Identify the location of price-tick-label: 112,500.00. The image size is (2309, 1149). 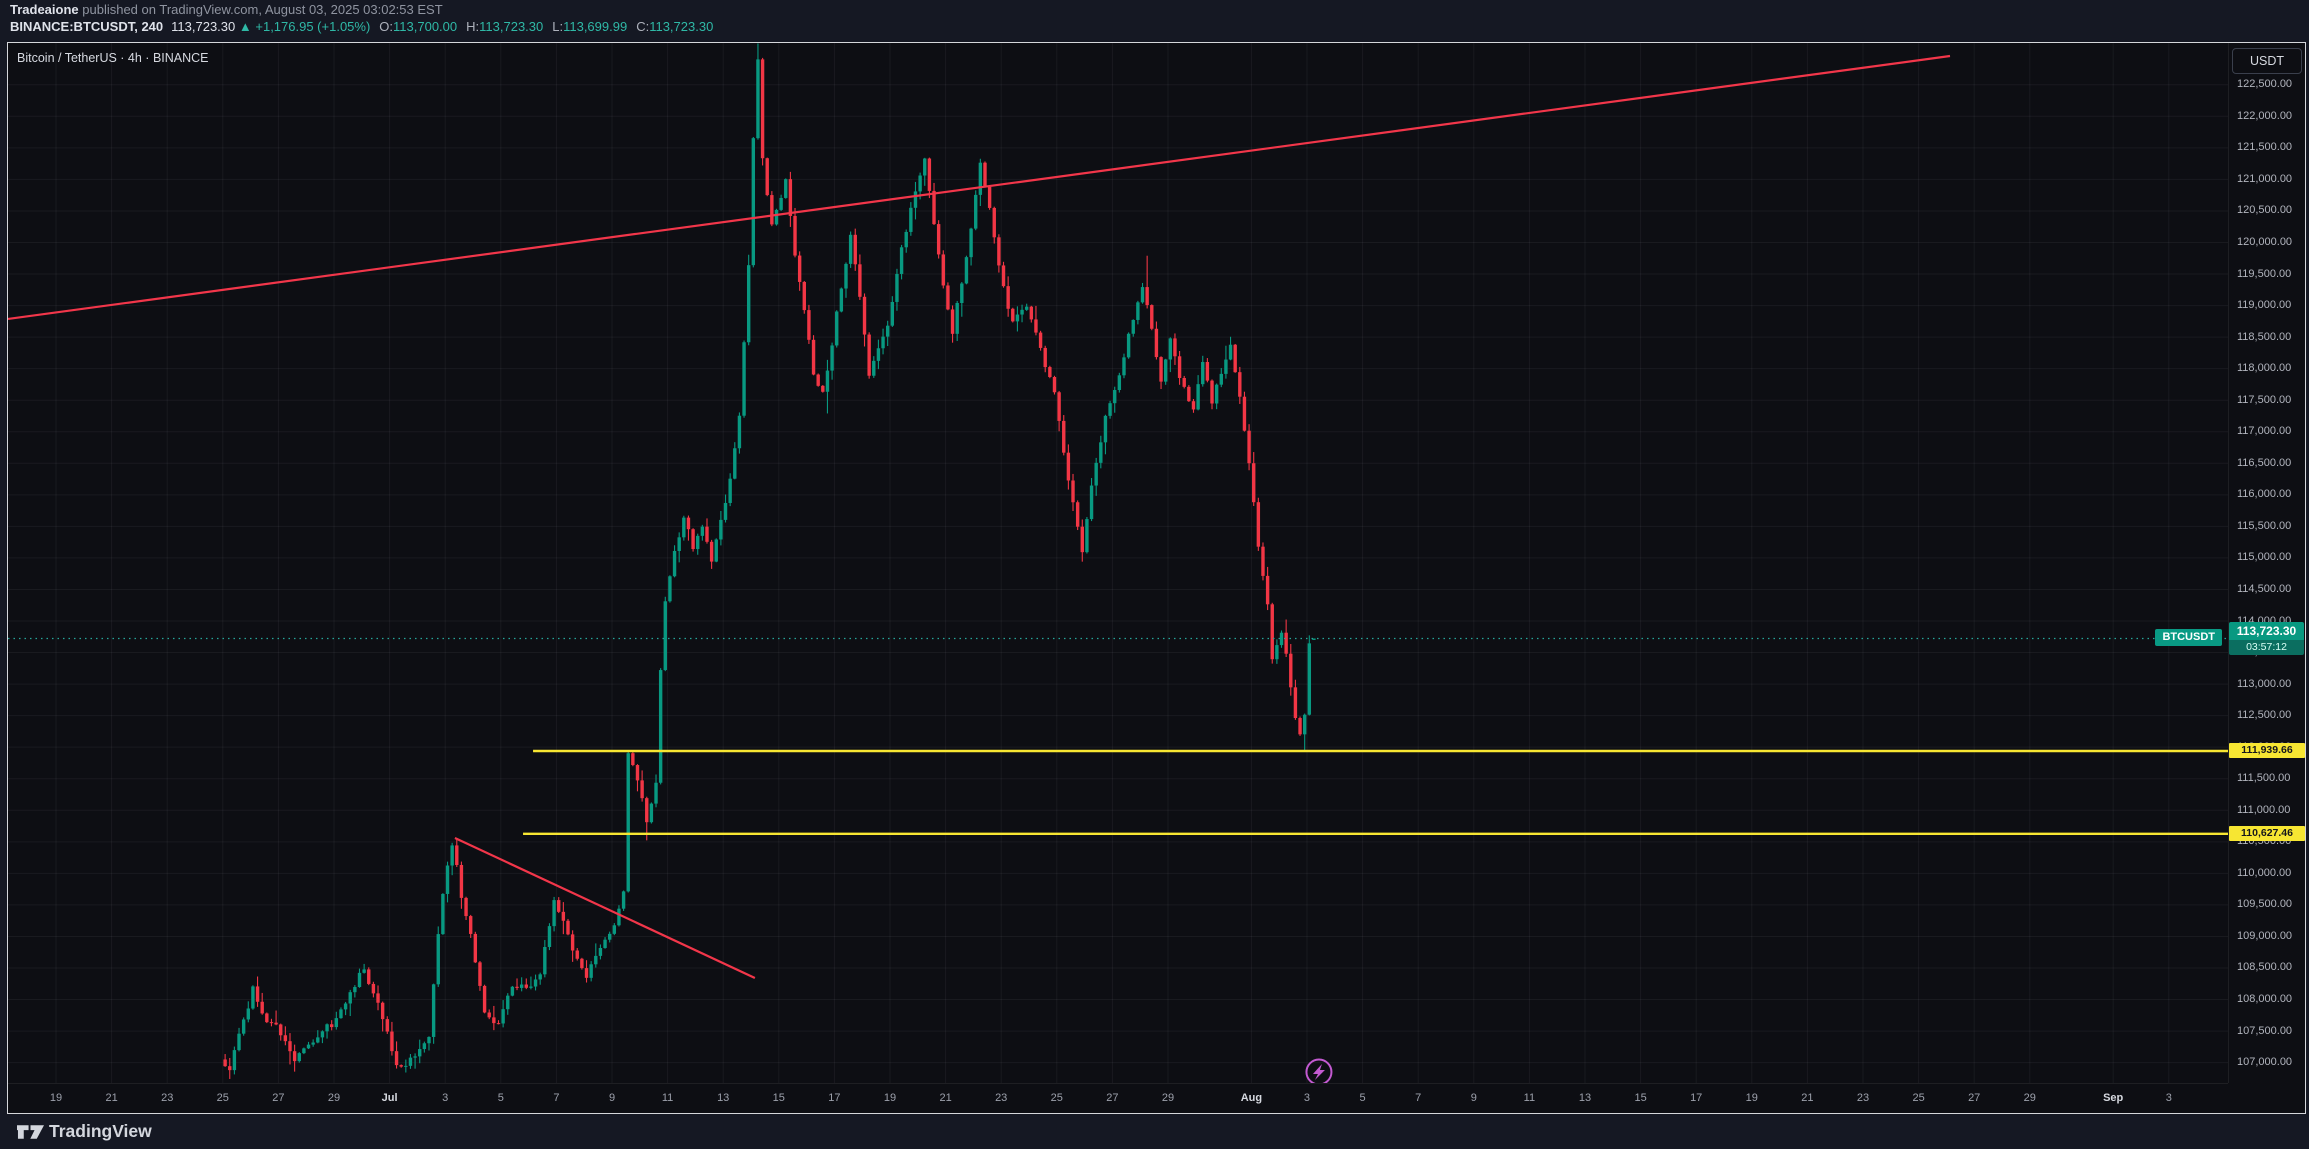
(2264, 715).